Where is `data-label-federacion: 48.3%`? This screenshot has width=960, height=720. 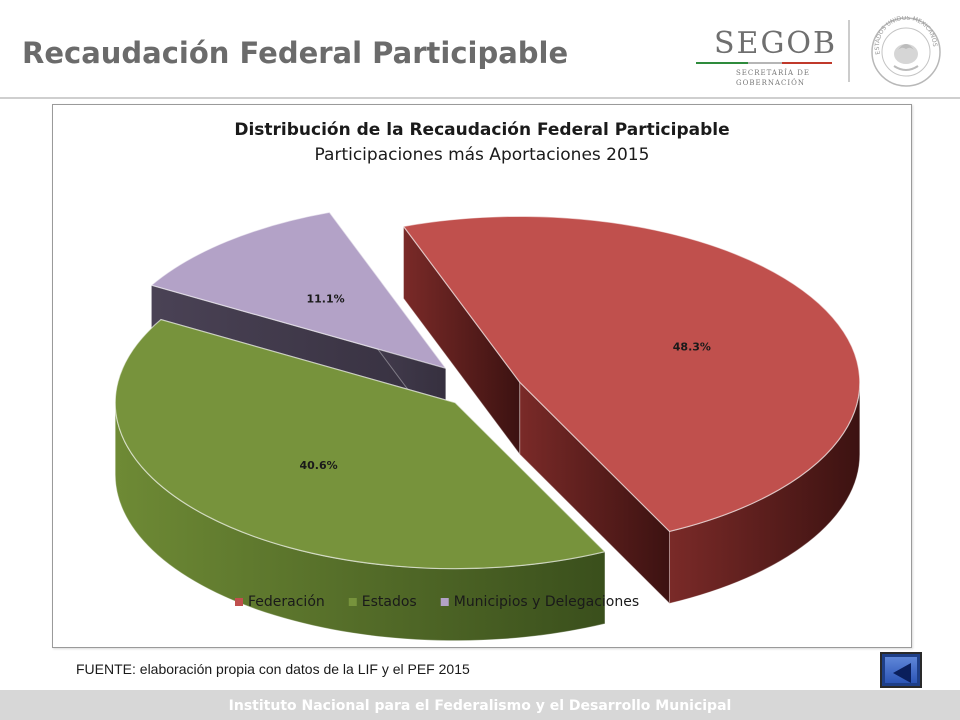 data-label-federacion: 48.3% is located at coordinates (692, 347).